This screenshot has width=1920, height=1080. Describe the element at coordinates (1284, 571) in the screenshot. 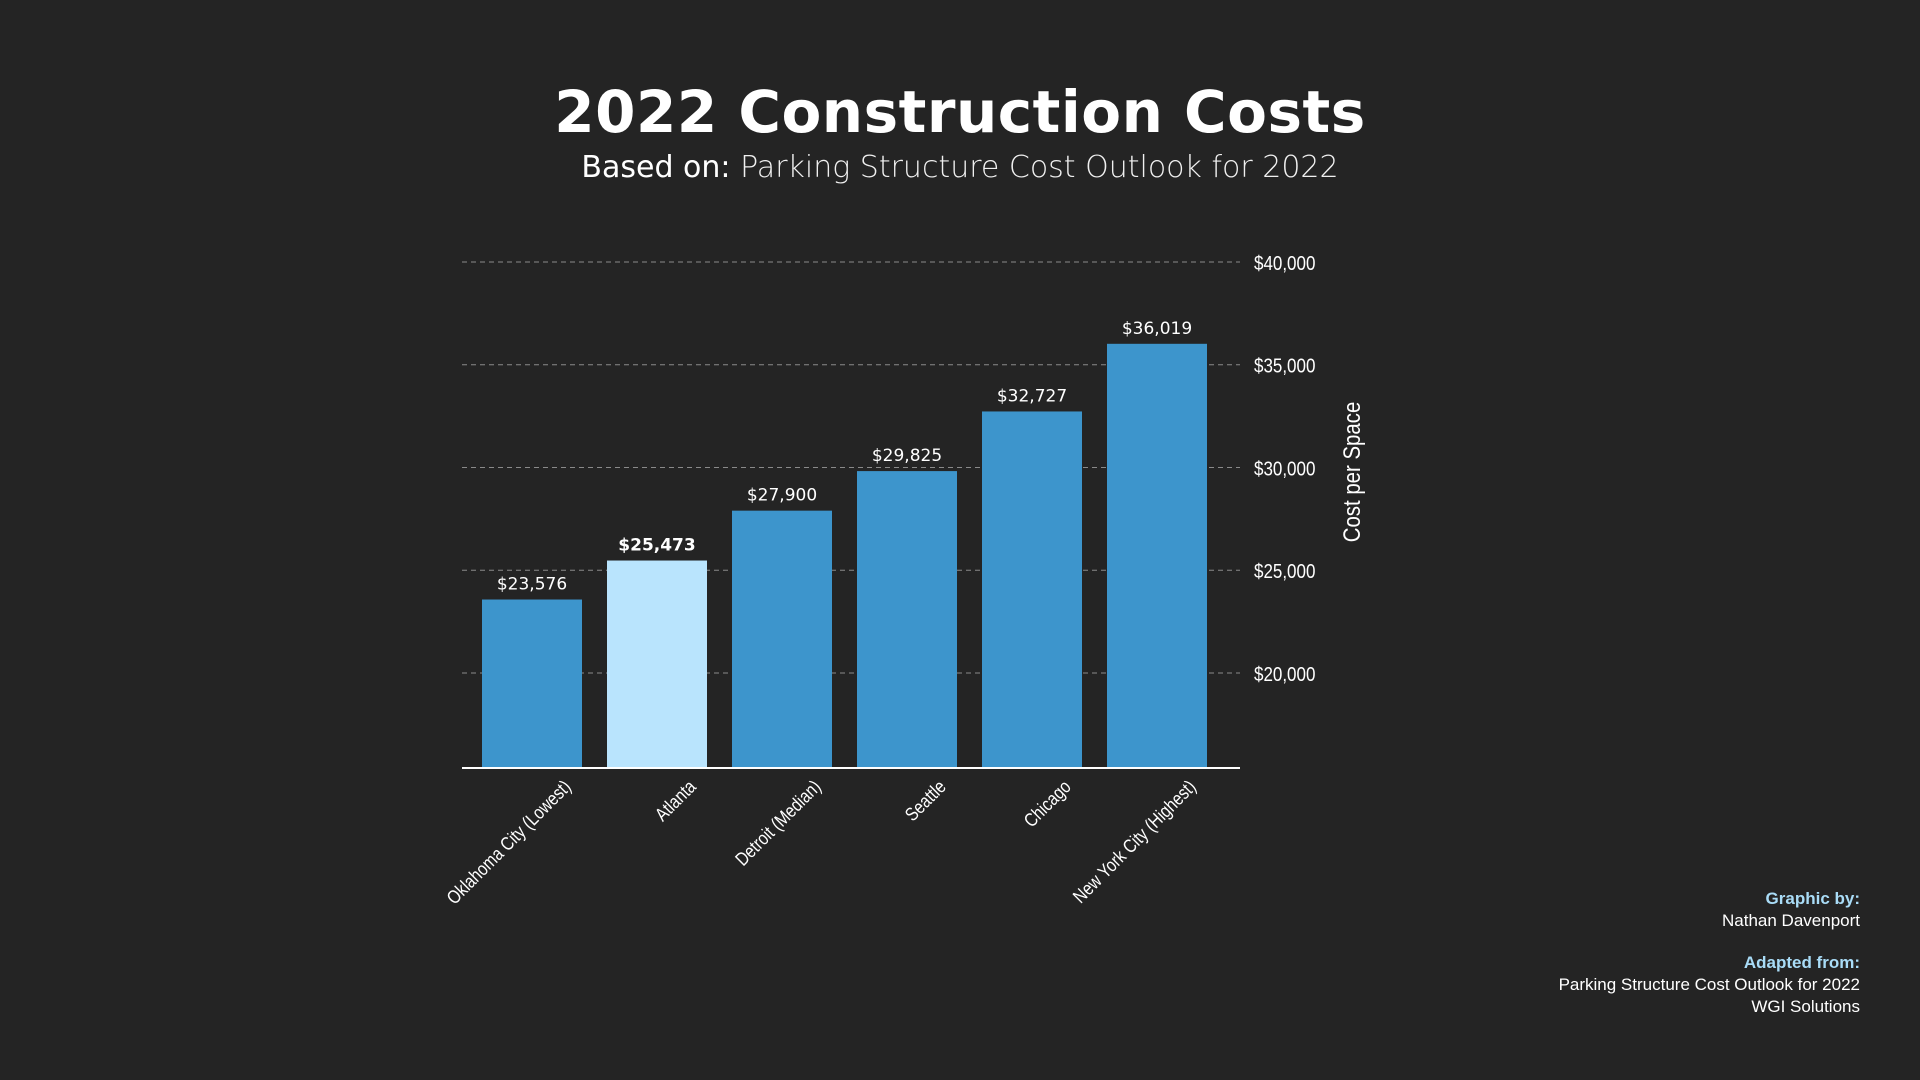

I see `y-tick-label: $25,000` at that location.